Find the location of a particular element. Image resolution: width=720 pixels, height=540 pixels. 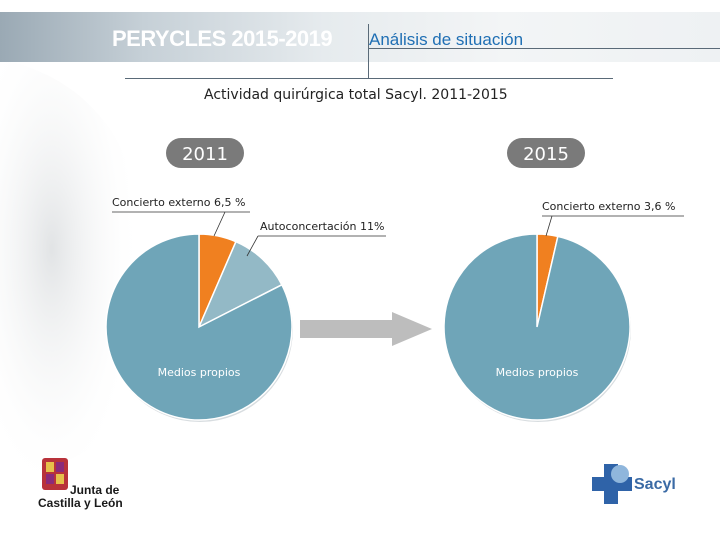

subtitle-rule is located at coordinates (369, 78).